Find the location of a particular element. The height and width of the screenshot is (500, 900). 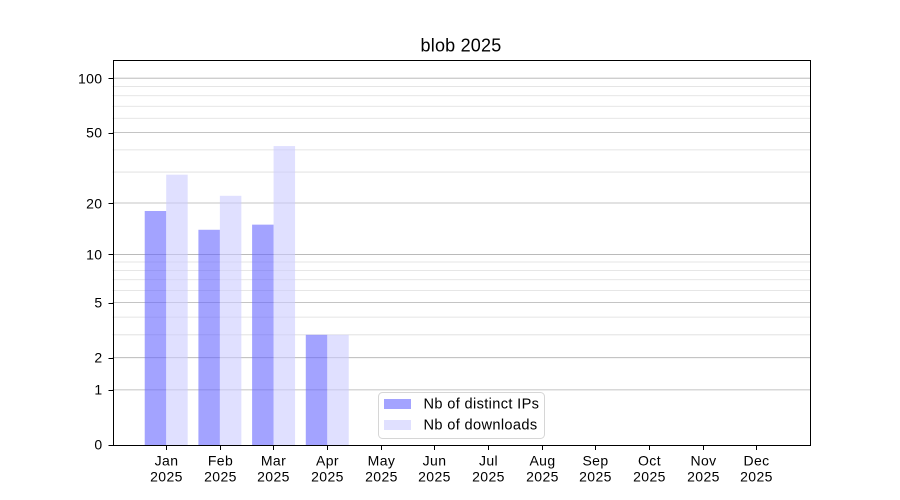

svg-text: 5 is located at coordinates (98, 303).